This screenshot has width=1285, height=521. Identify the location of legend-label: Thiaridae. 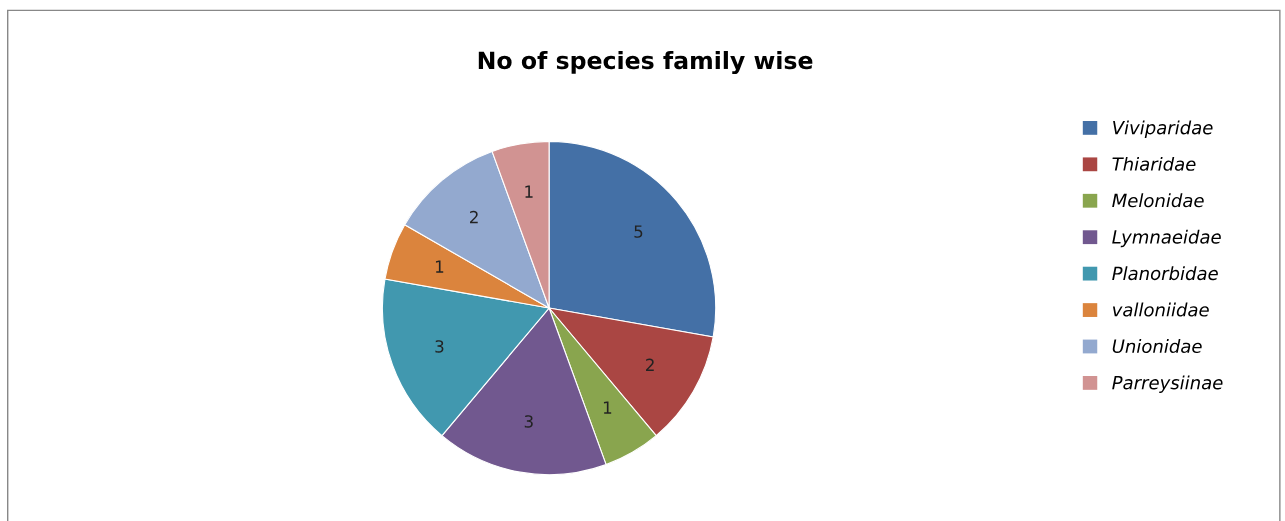
(1154, 163).